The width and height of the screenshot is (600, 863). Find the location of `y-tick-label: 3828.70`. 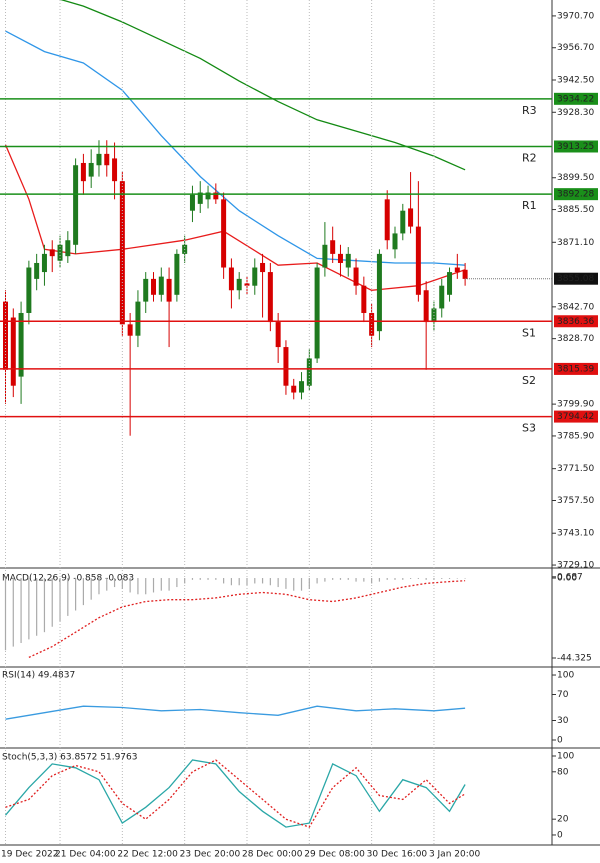

y-tick-label: 3828.70 is located at coordinates (575, 339).